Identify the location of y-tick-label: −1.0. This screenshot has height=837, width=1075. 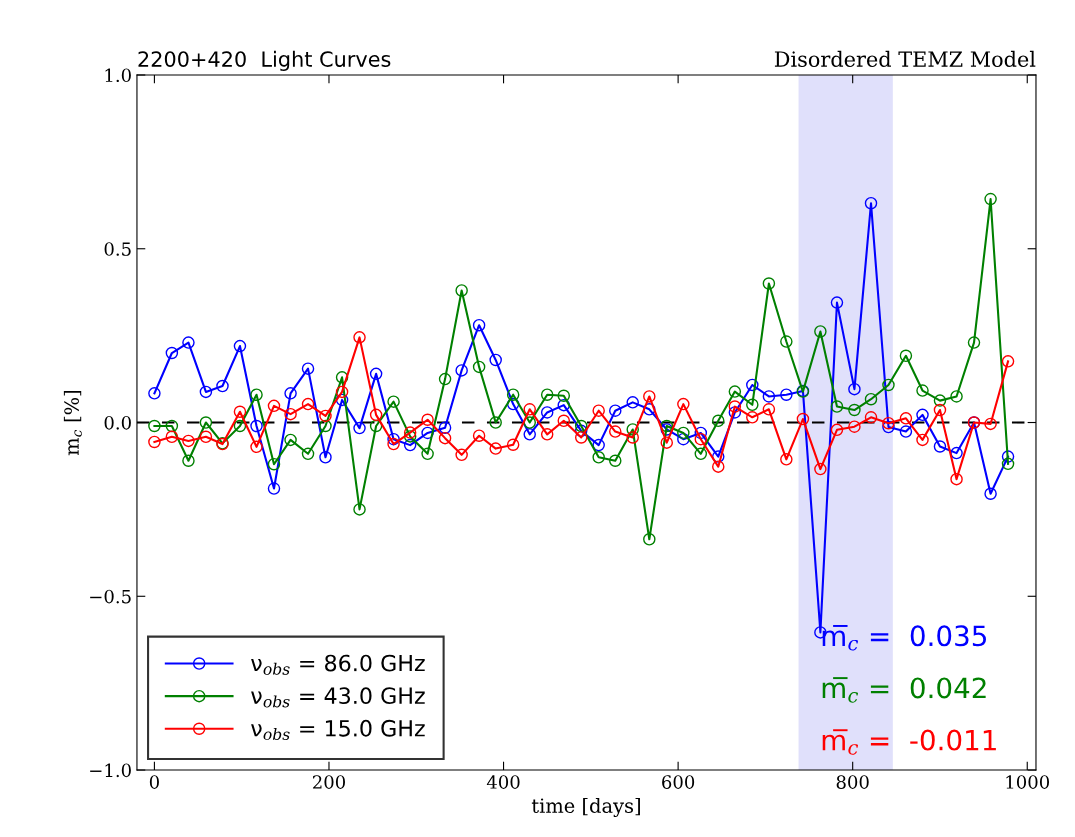
(110, 770).